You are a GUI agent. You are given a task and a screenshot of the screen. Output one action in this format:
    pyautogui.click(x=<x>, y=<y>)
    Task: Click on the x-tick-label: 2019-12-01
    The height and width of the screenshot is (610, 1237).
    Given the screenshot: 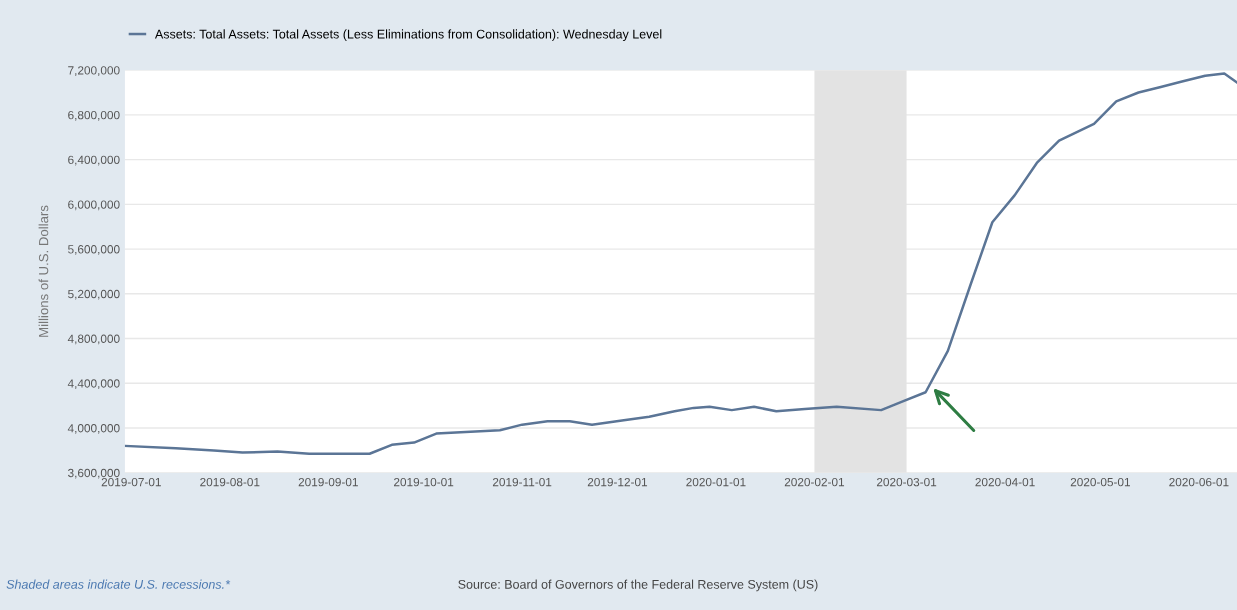 What is the action you would take?
    pyautogui.click(x=617, y=482)
    